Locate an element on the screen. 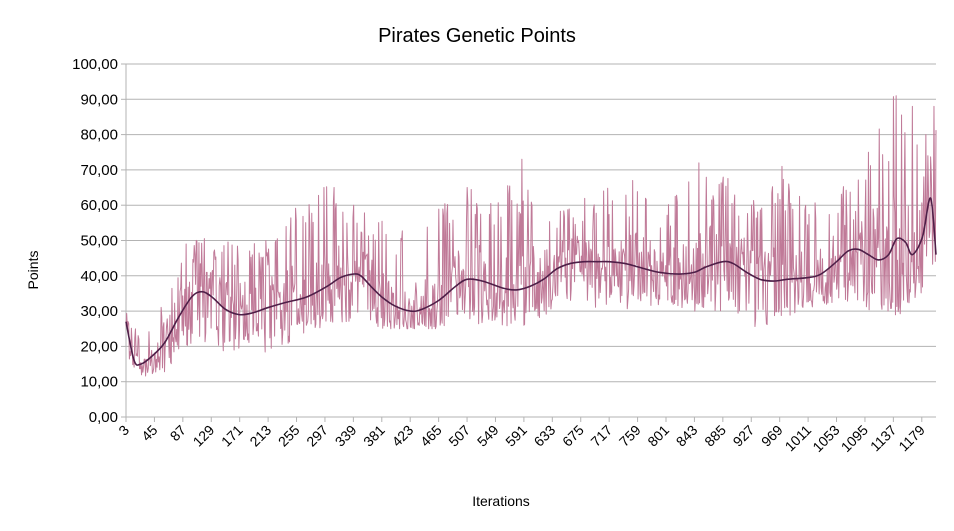  x-tick-label: 1137 is located at coordinates (883, 438).